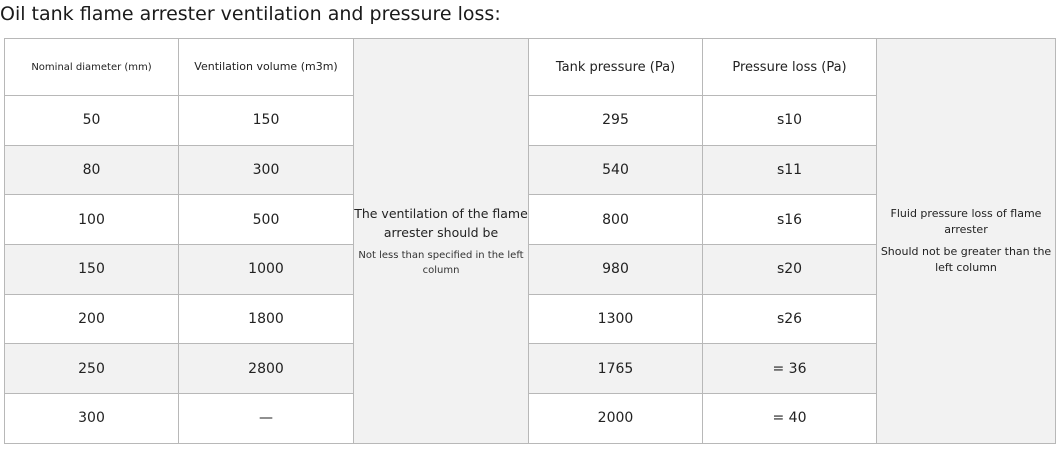 This screenshot has height=453, width=1062. What do you see at coordinates (266, 67) in the screenshot?
I see `header-ventilation-volume: Ventilation volume (m3m)` at bounding box center [266, 67].